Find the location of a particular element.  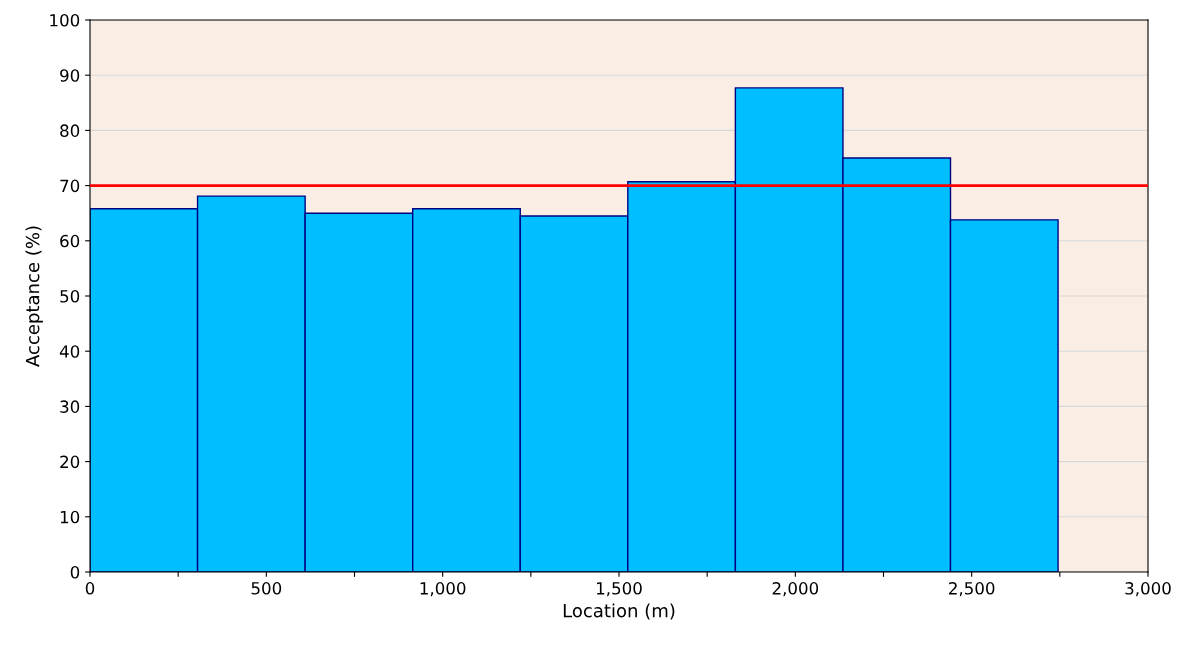

y-tick-label: 80 is located at coordinates (70, 130).